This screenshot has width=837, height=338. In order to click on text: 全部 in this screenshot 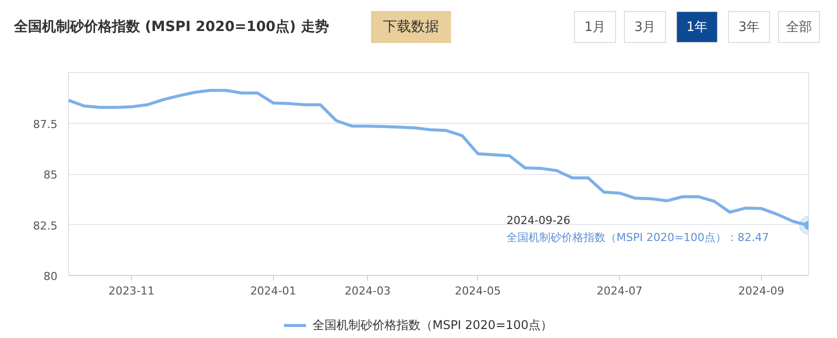, I will do `click(799, 27)`.